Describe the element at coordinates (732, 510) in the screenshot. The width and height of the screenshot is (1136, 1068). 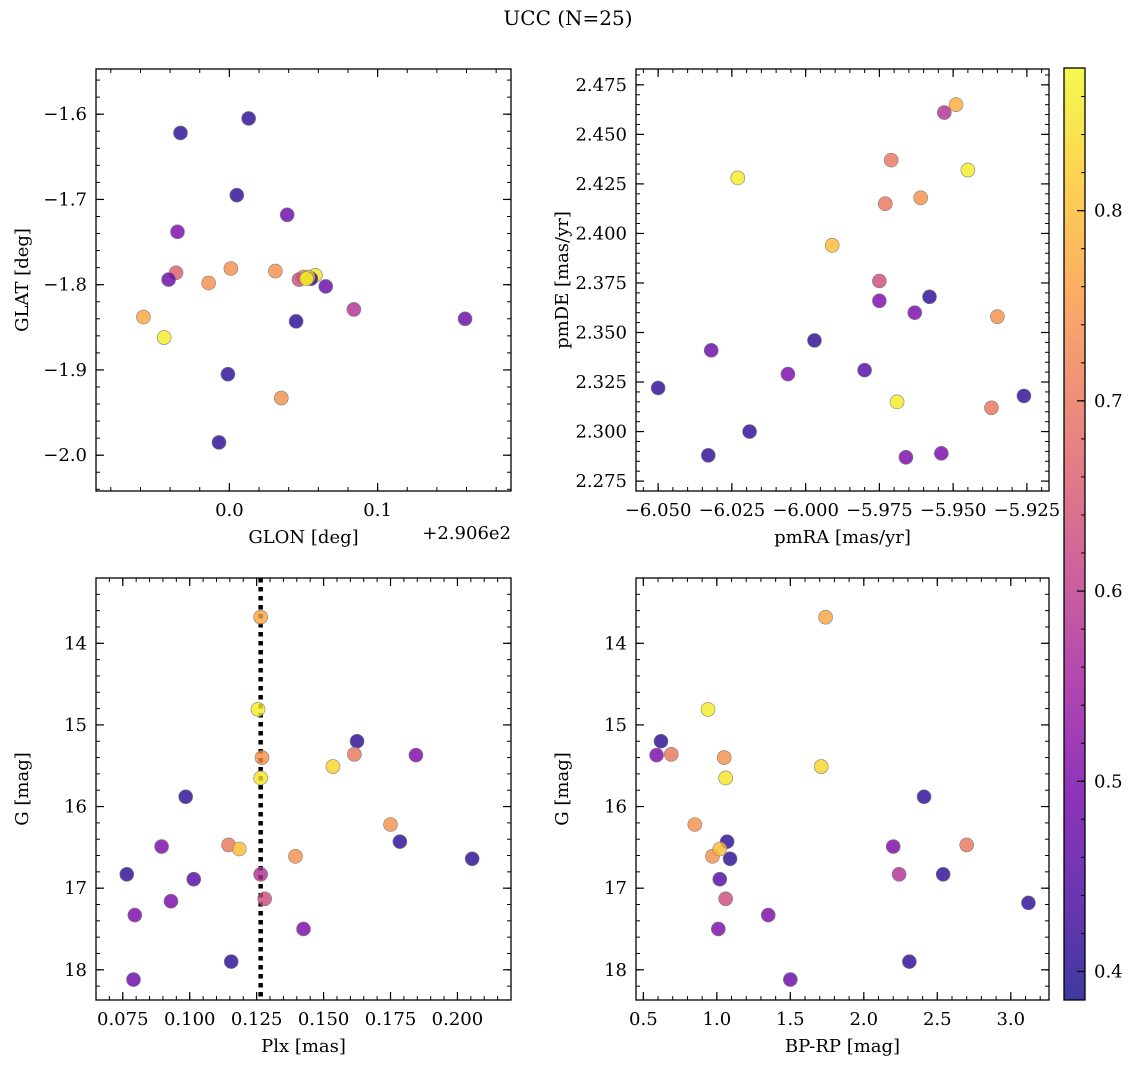
I see `x-tick-label: −6.025` at that location.